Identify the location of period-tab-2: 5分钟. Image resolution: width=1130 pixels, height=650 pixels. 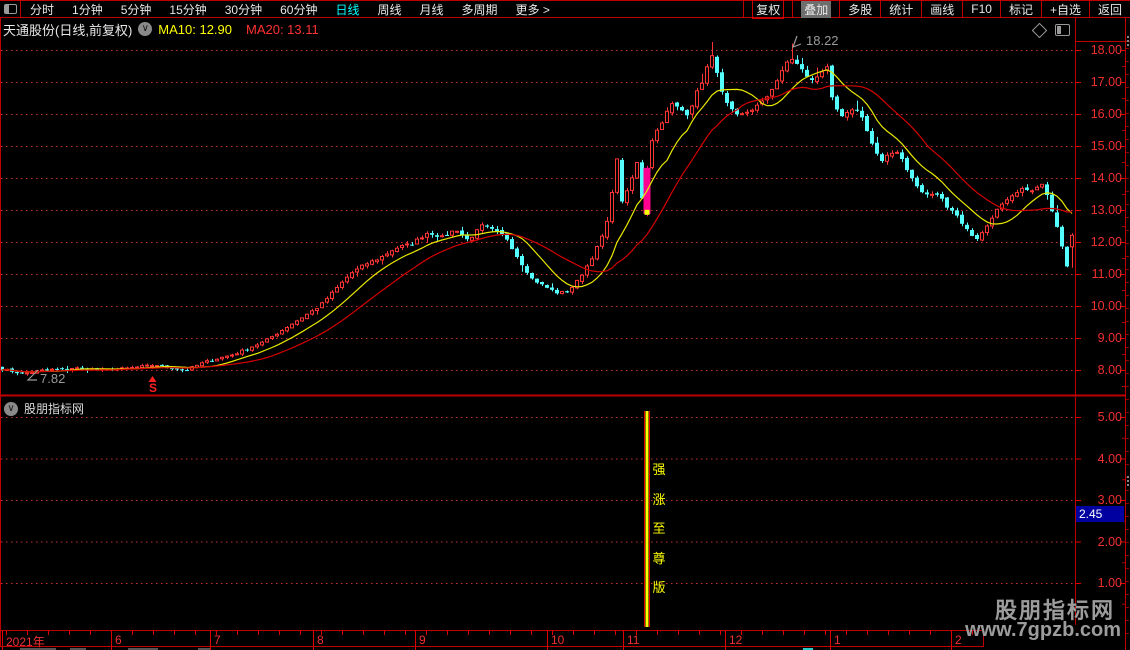
(136, 9).